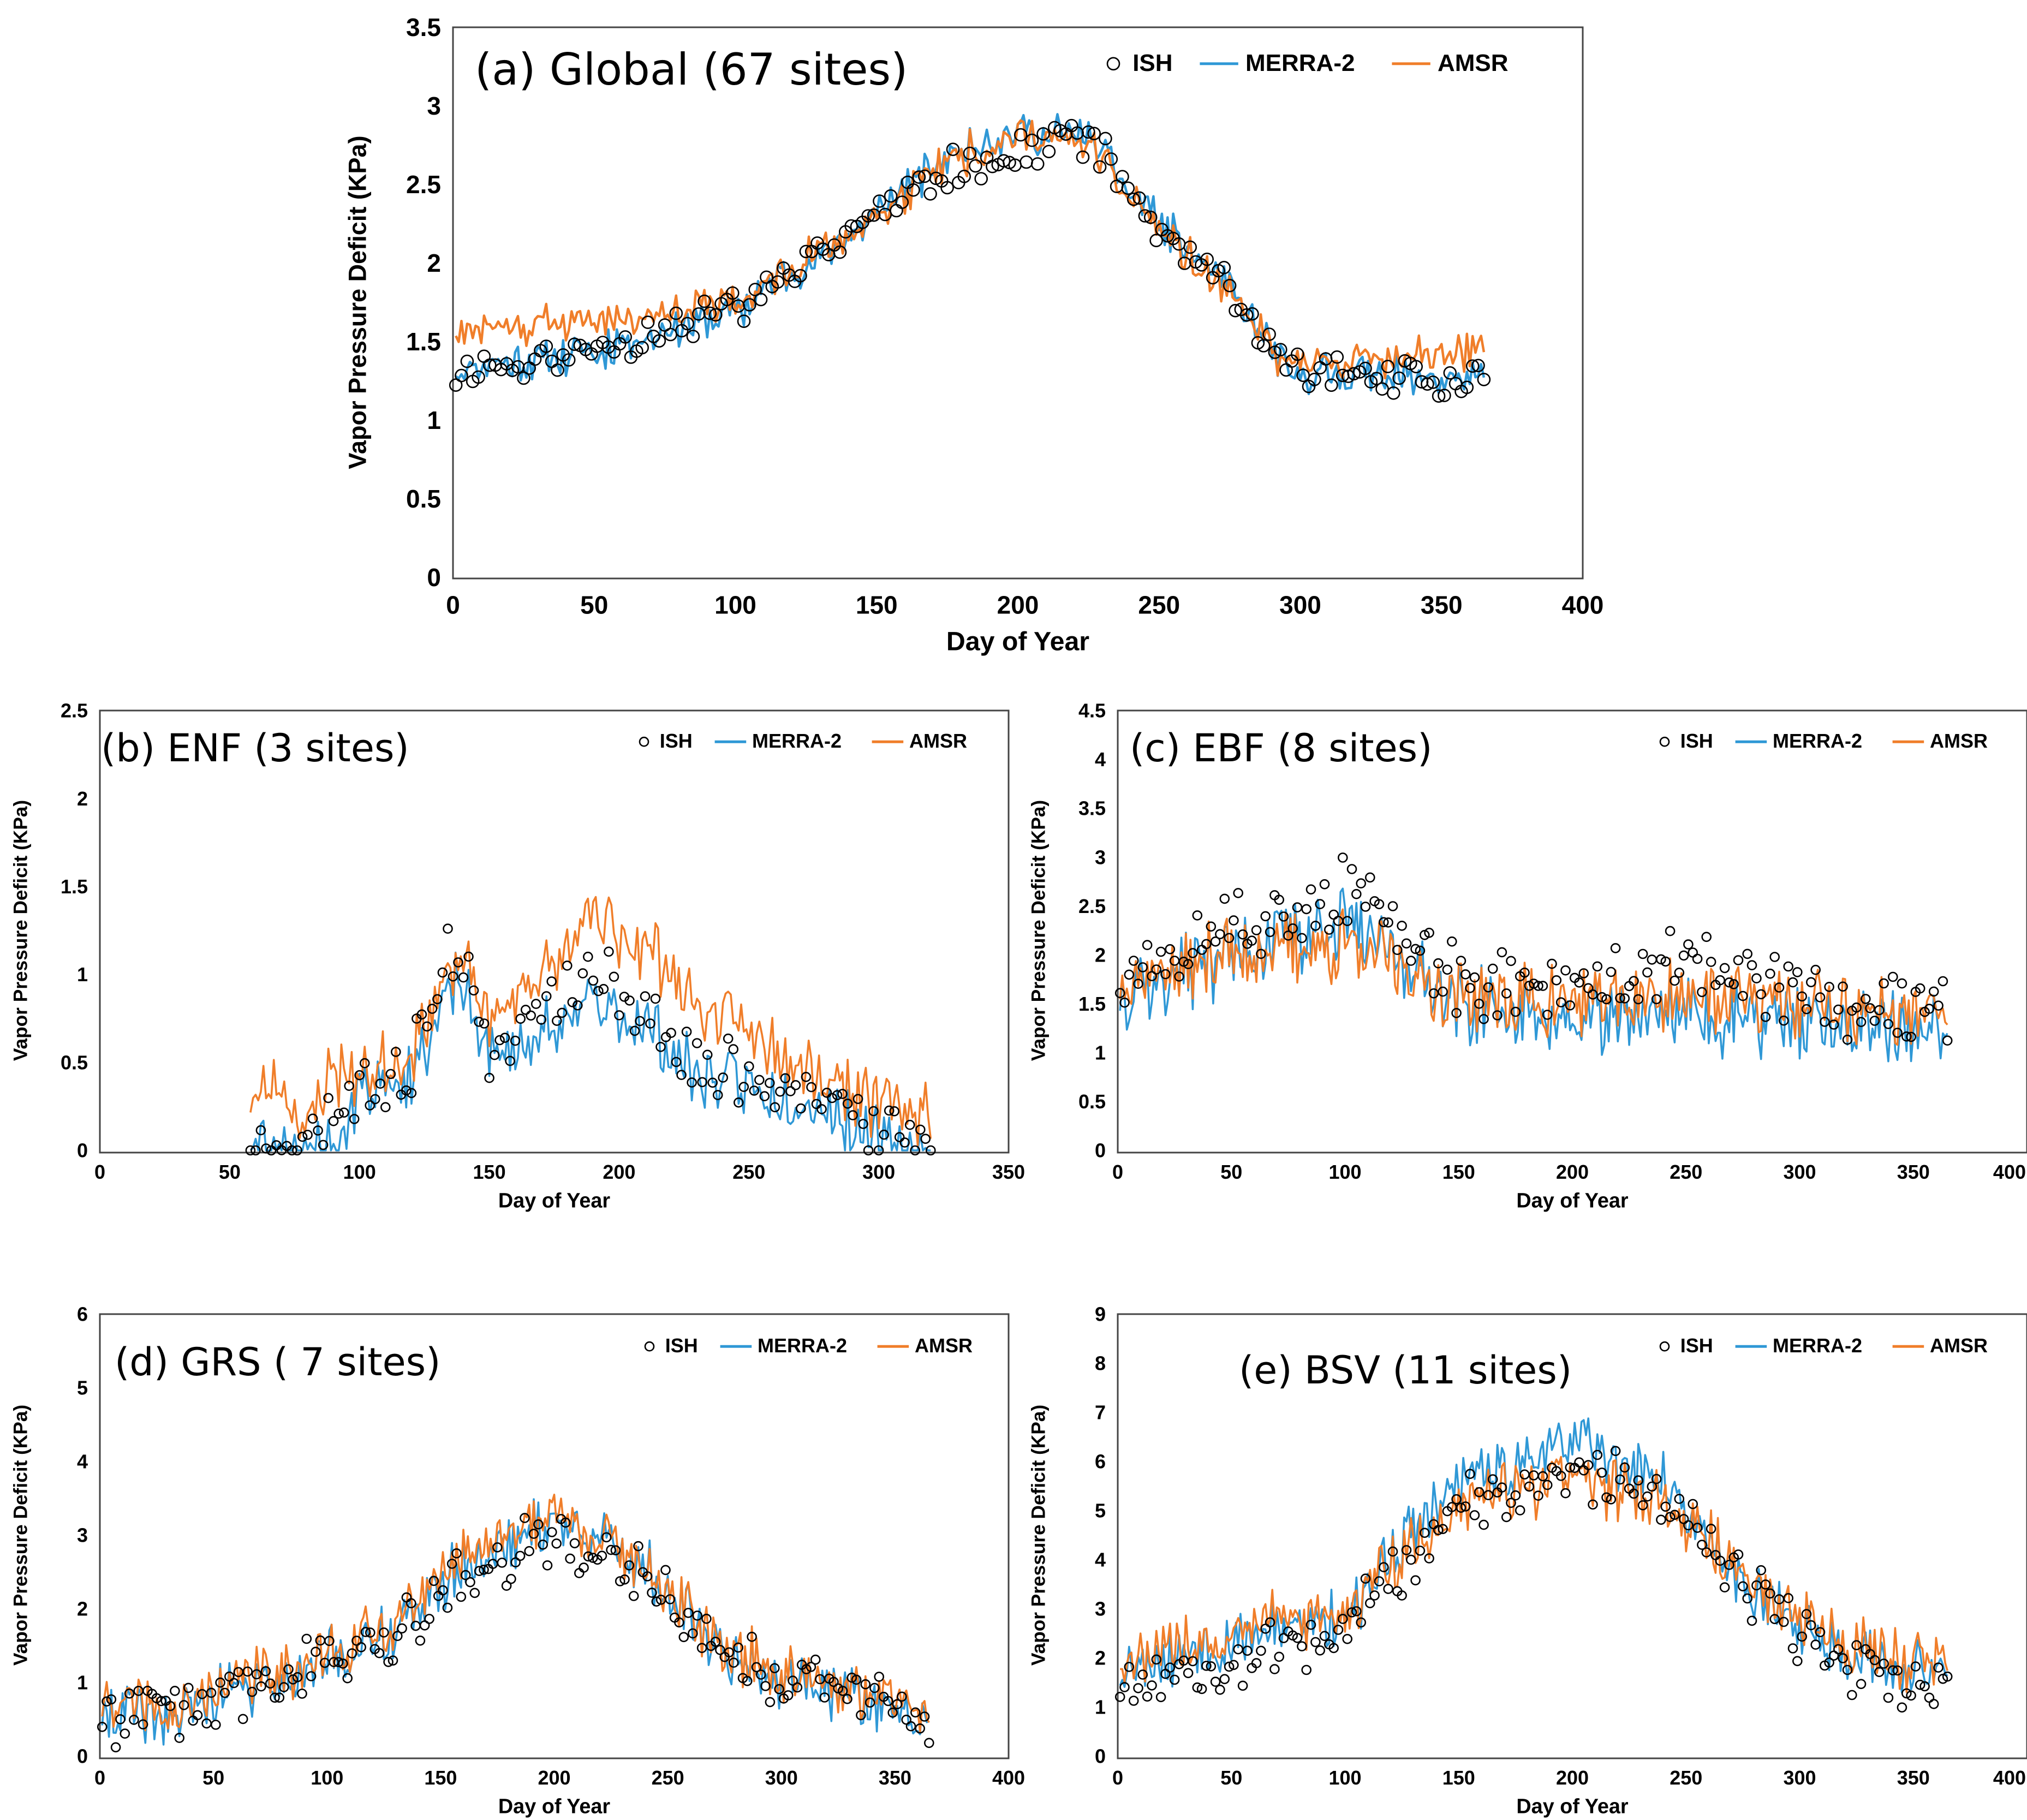 The image size is (2027, 1820). Describe the element at coordinates (1913, 1778) in the screenshot. I see `x-tick-label: 350` at that location.